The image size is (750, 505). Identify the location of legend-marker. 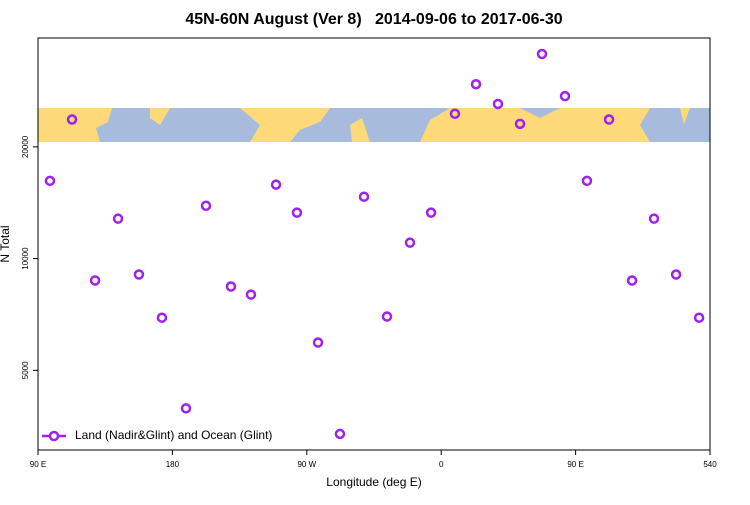
(54, 436).